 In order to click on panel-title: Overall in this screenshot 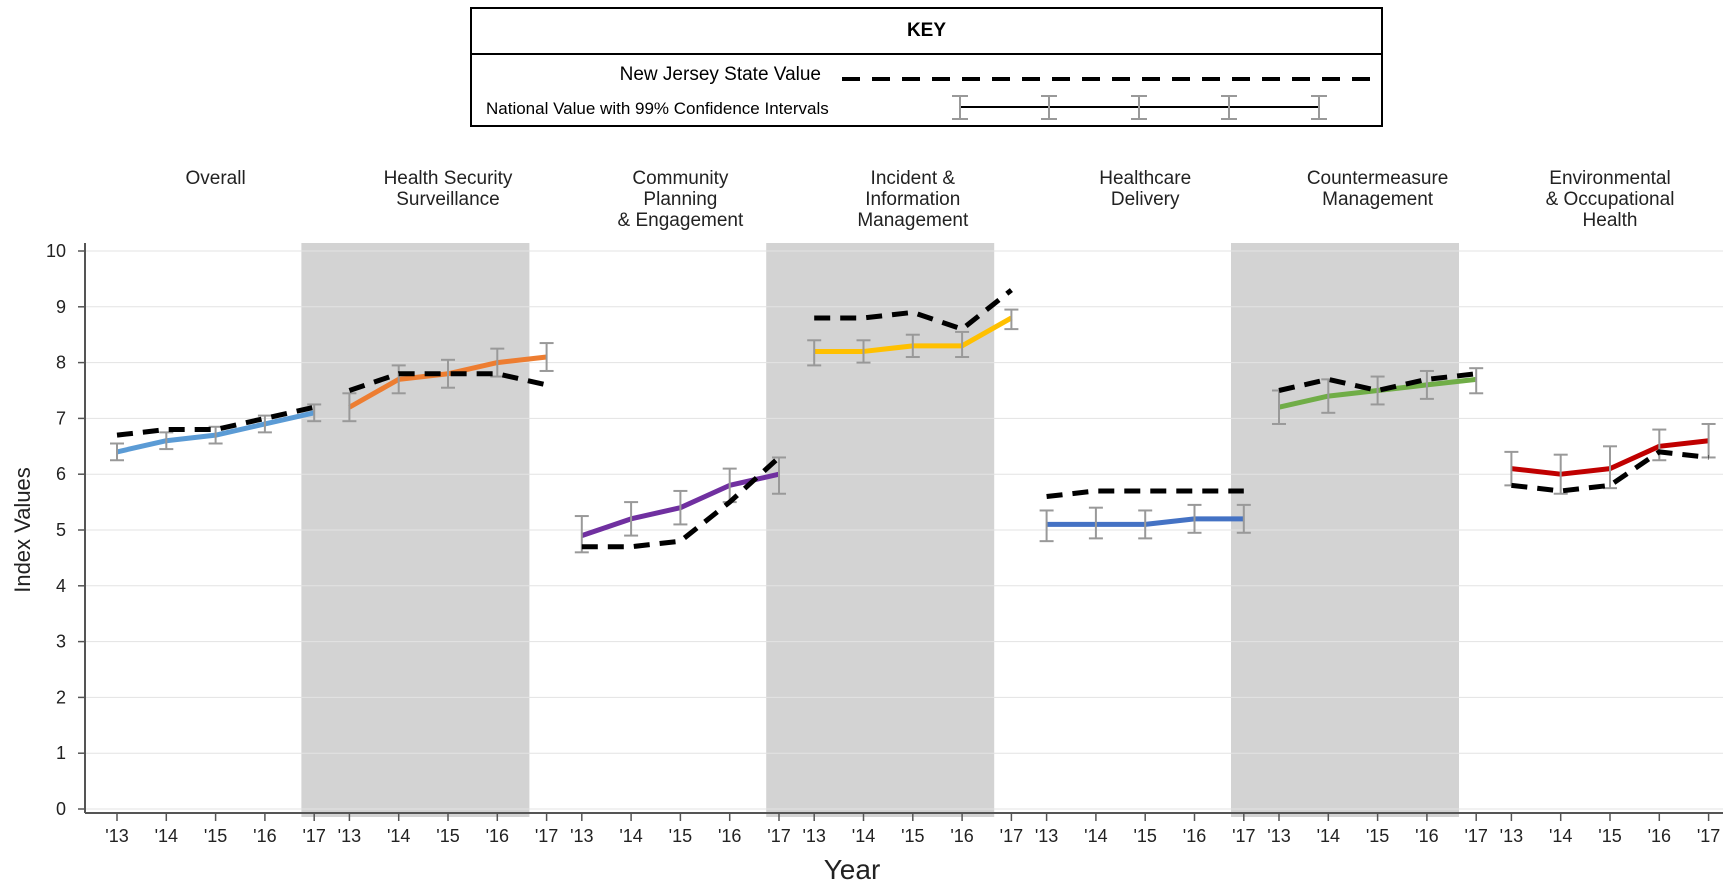, I will do `click(216, 178)`.